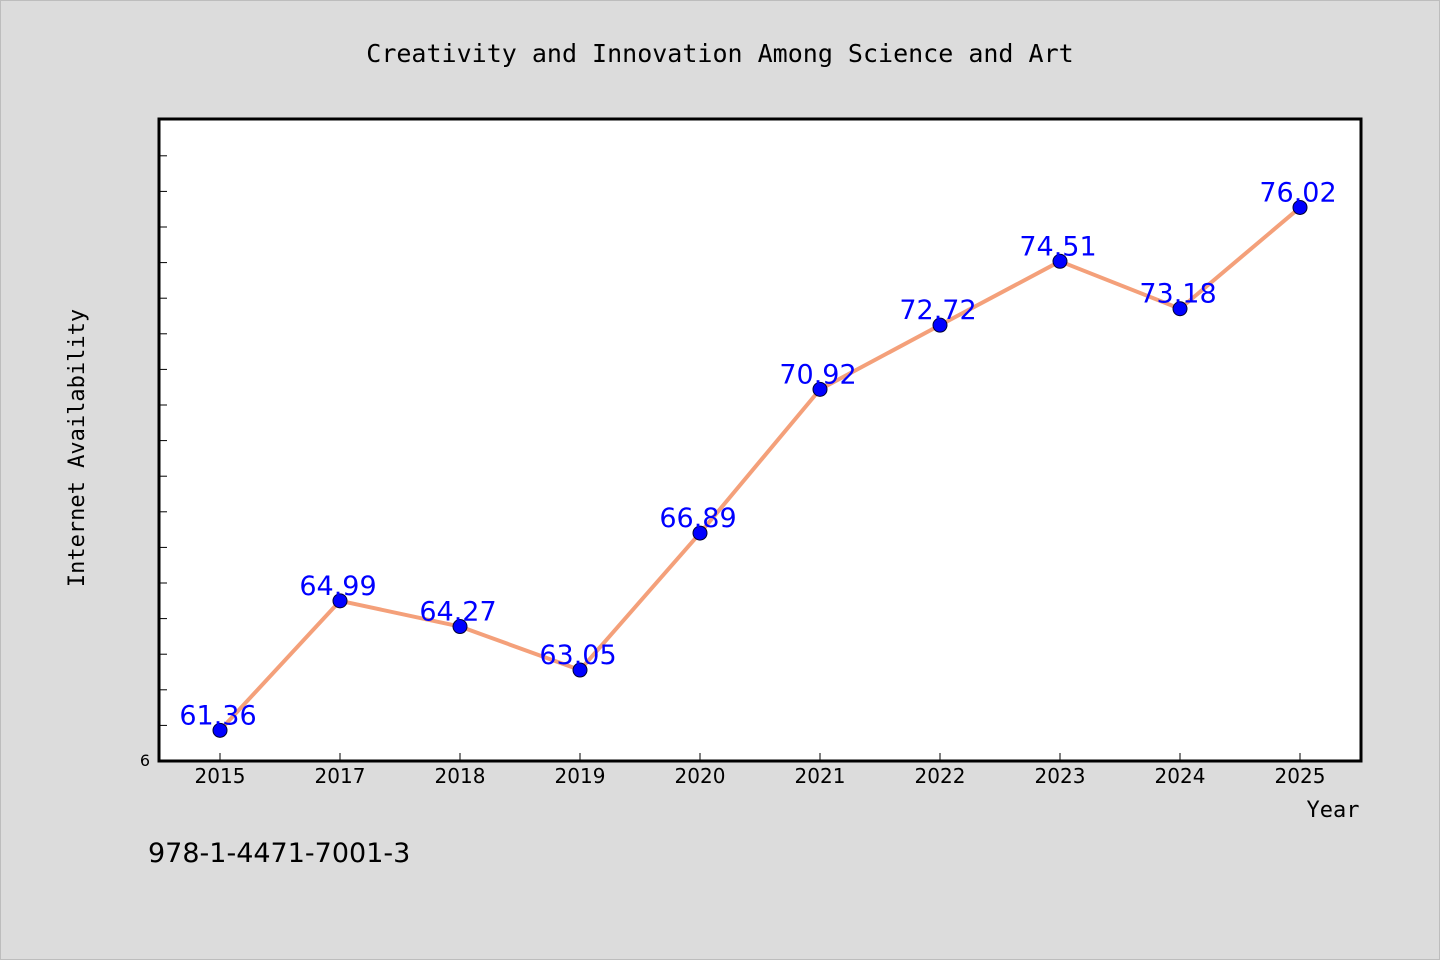 This screenshot has height=960, width=1440. I want to click on y-axis-label: Internet Availability, so click(77, 448).